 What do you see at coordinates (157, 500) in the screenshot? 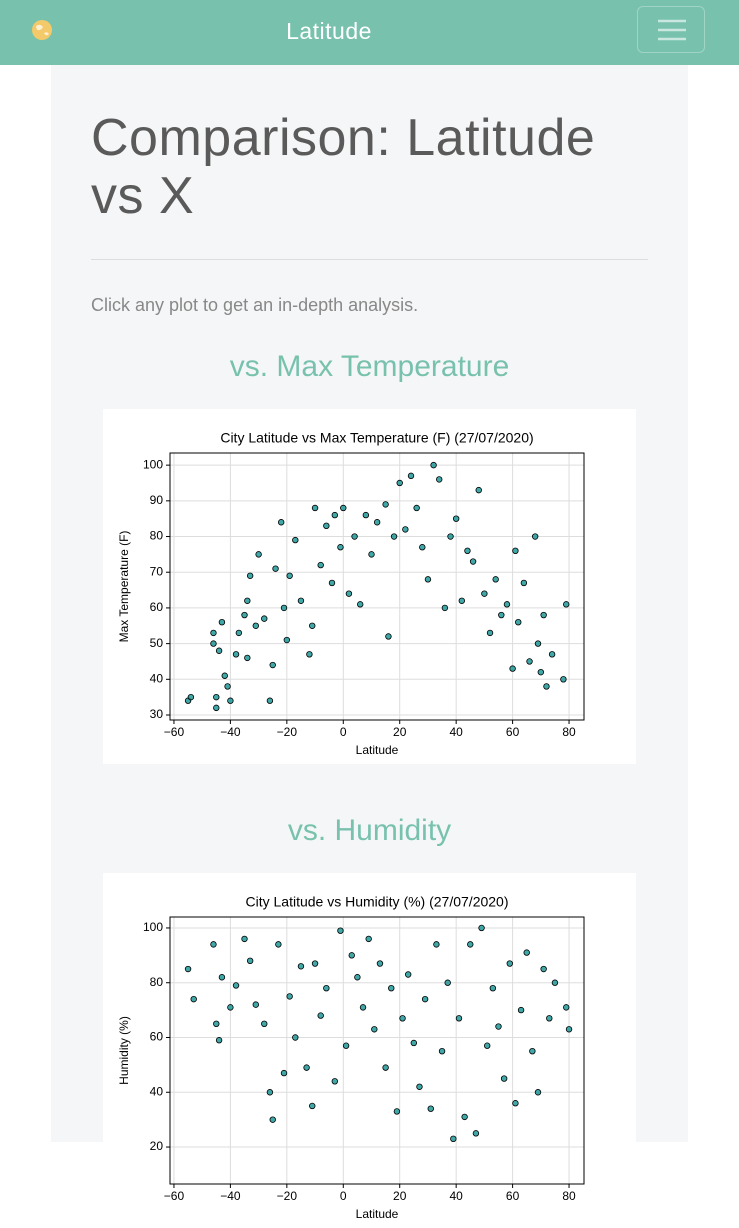
I see `y-tick-label: 90` at bounding box center [157, 500].